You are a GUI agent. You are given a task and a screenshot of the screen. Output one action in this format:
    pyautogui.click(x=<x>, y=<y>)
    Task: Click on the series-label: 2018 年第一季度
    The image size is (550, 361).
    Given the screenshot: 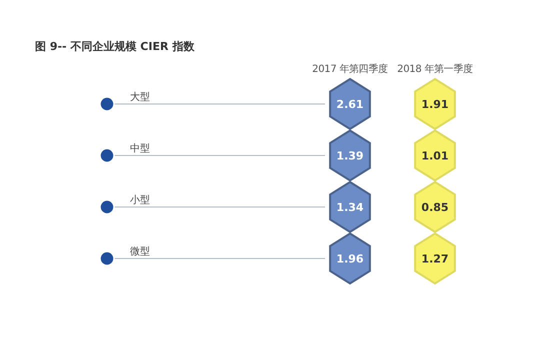 What is the action you would take?
    pyautogui.click(x=435, y=69)
    